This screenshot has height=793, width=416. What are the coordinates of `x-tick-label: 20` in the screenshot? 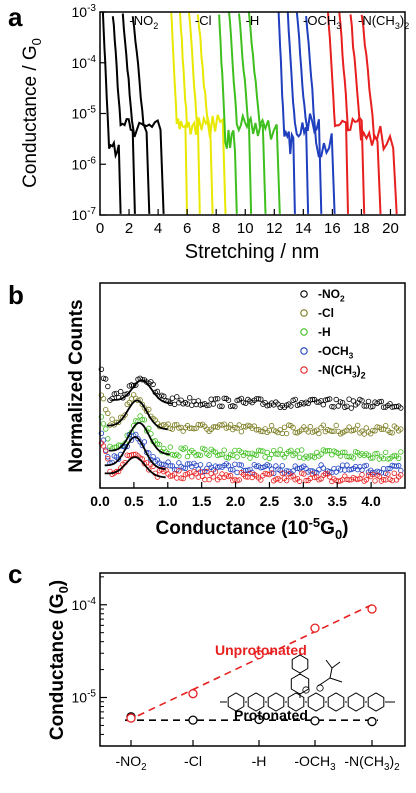 It's located at (390, 228).